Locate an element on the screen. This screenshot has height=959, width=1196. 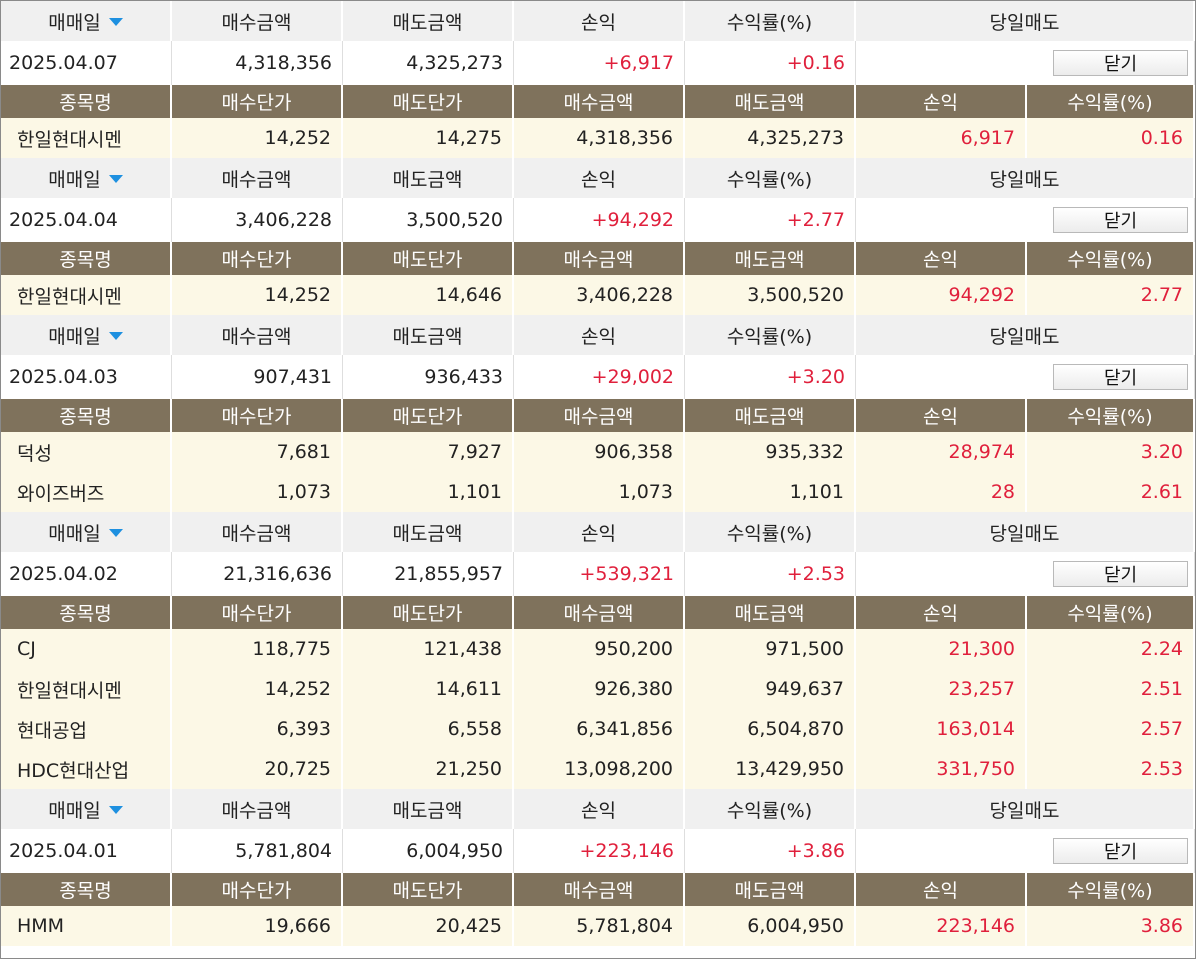
group-header-row: 매매일 매수금액 매도금액 손익 수익률(%) 당일매도 is located at coordinates (598, 532).